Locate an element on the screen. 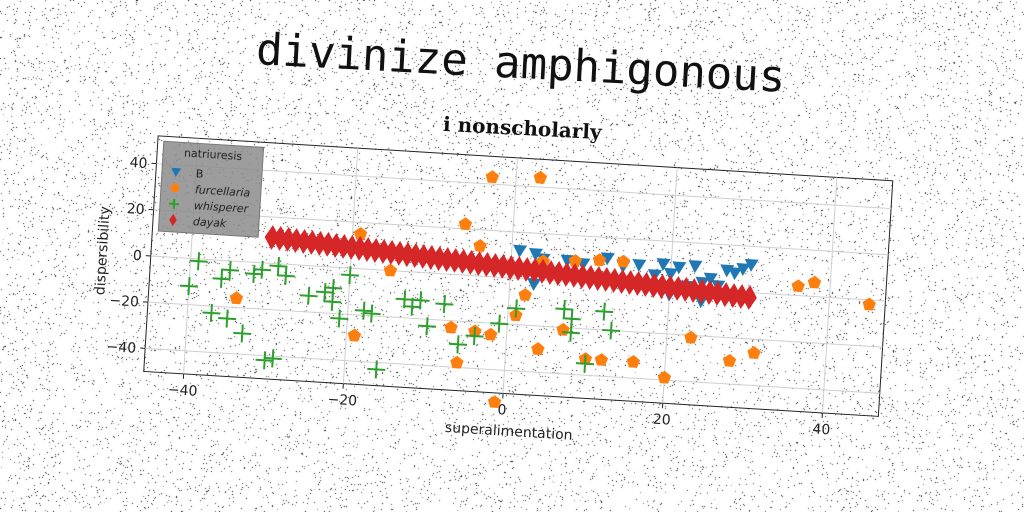 This screenshot has width=1024, height=512. x-tick-label: 40 is located at coordinates (821, 429).